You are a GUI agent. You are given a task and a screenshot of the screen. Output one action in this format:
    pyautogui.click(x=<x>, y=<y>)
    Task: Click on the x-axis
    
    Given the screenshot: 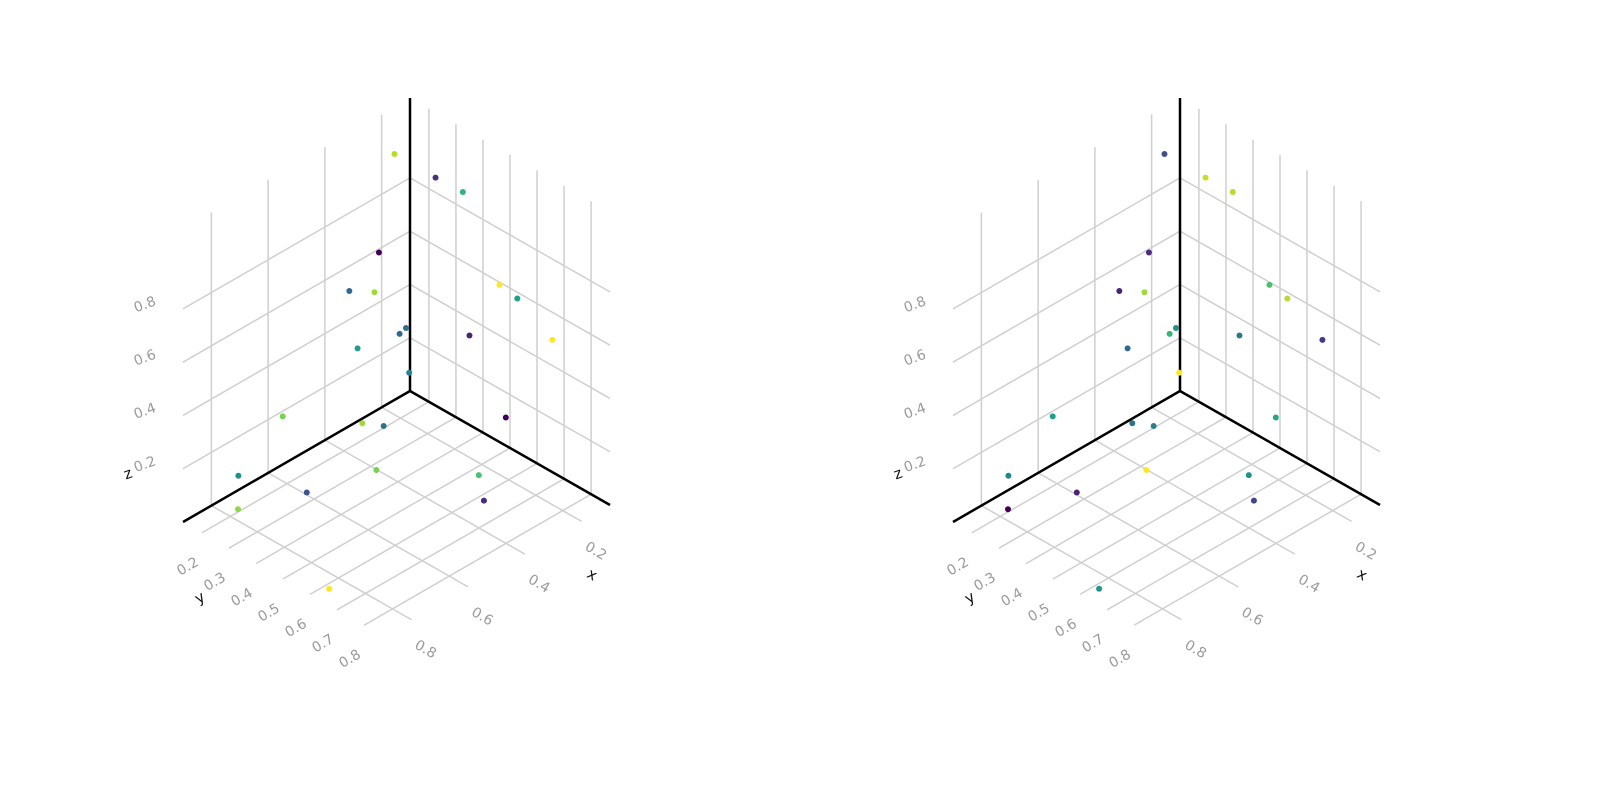 What is the action you would take?
    pyautogui.click(x=1066, y=456)
    